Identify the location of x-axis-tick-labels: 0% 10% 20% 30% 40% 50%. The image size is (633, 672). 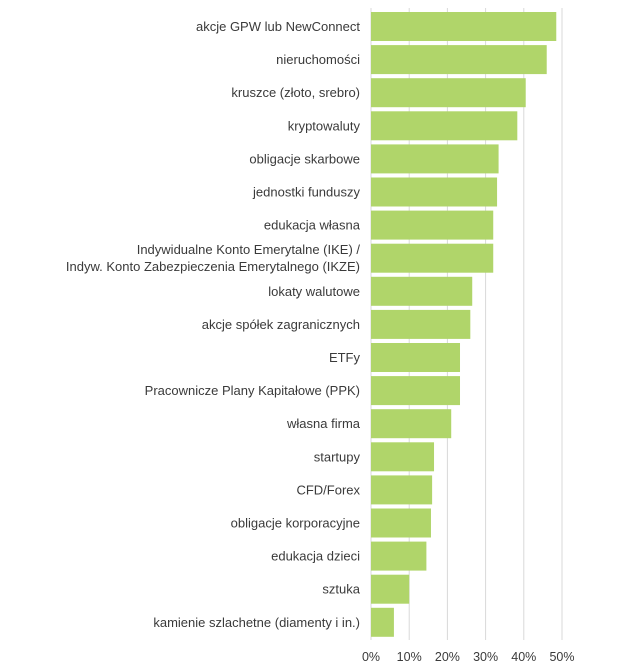
(468, 657).